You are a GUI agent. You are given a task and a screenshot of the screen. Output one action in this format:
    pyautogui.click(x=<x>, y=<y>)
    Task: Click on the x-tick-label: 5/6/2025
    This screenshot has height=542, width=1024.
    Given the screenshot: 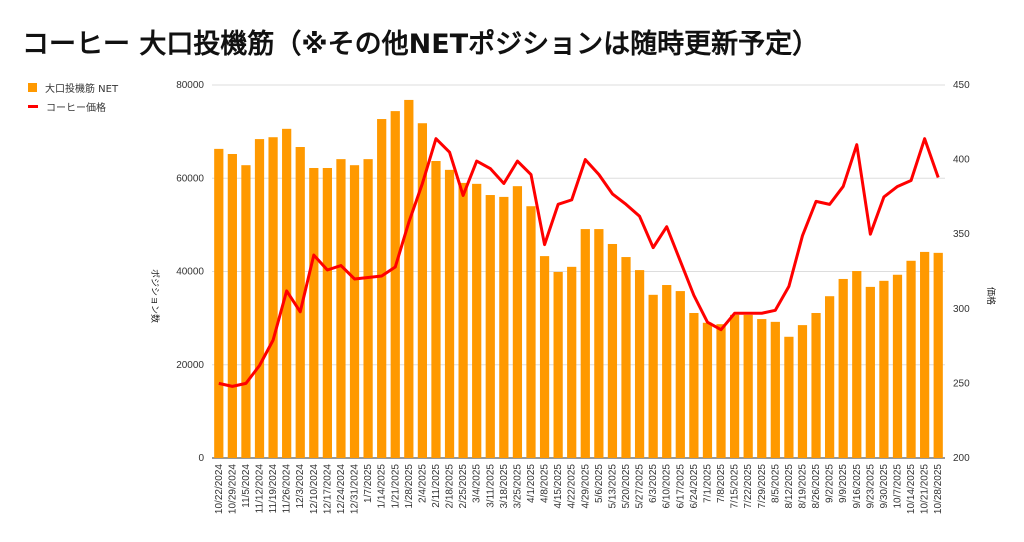 What is the action you would take?
    pyautogui.click(x=599, y=483)
    